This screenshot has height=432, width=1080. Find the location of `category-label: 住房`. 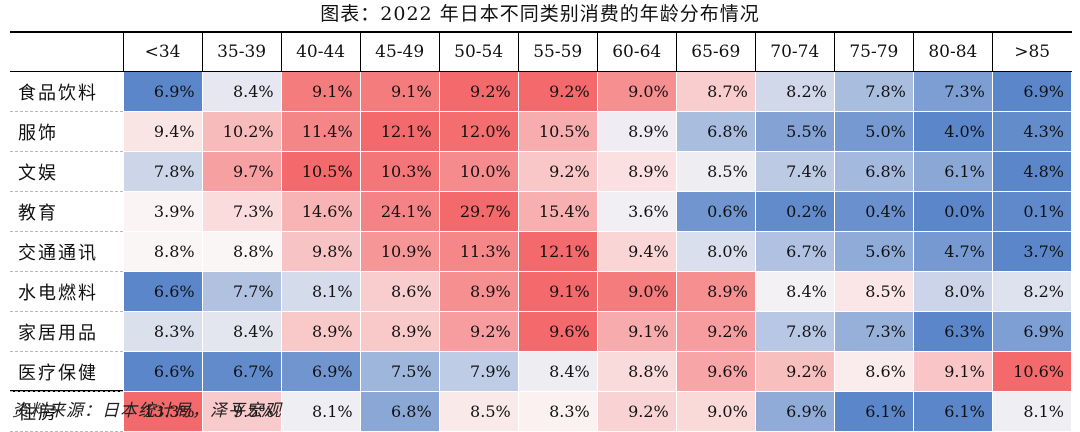

category-label: 住房 is located at coordinates (67, 411).